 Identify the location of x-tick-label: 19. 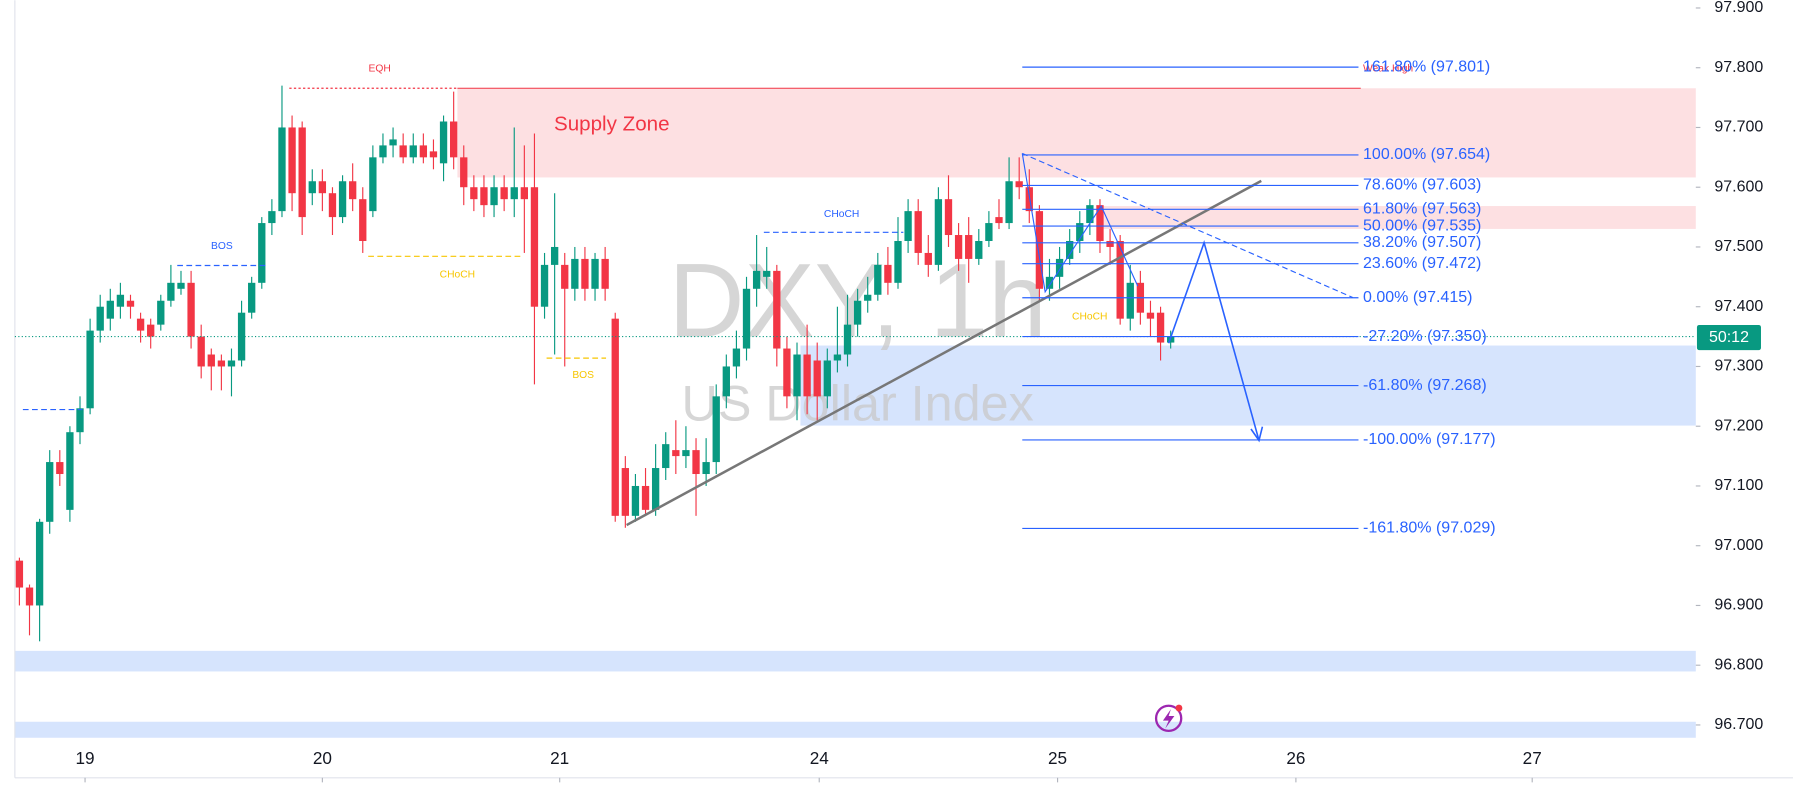
(85, 758).